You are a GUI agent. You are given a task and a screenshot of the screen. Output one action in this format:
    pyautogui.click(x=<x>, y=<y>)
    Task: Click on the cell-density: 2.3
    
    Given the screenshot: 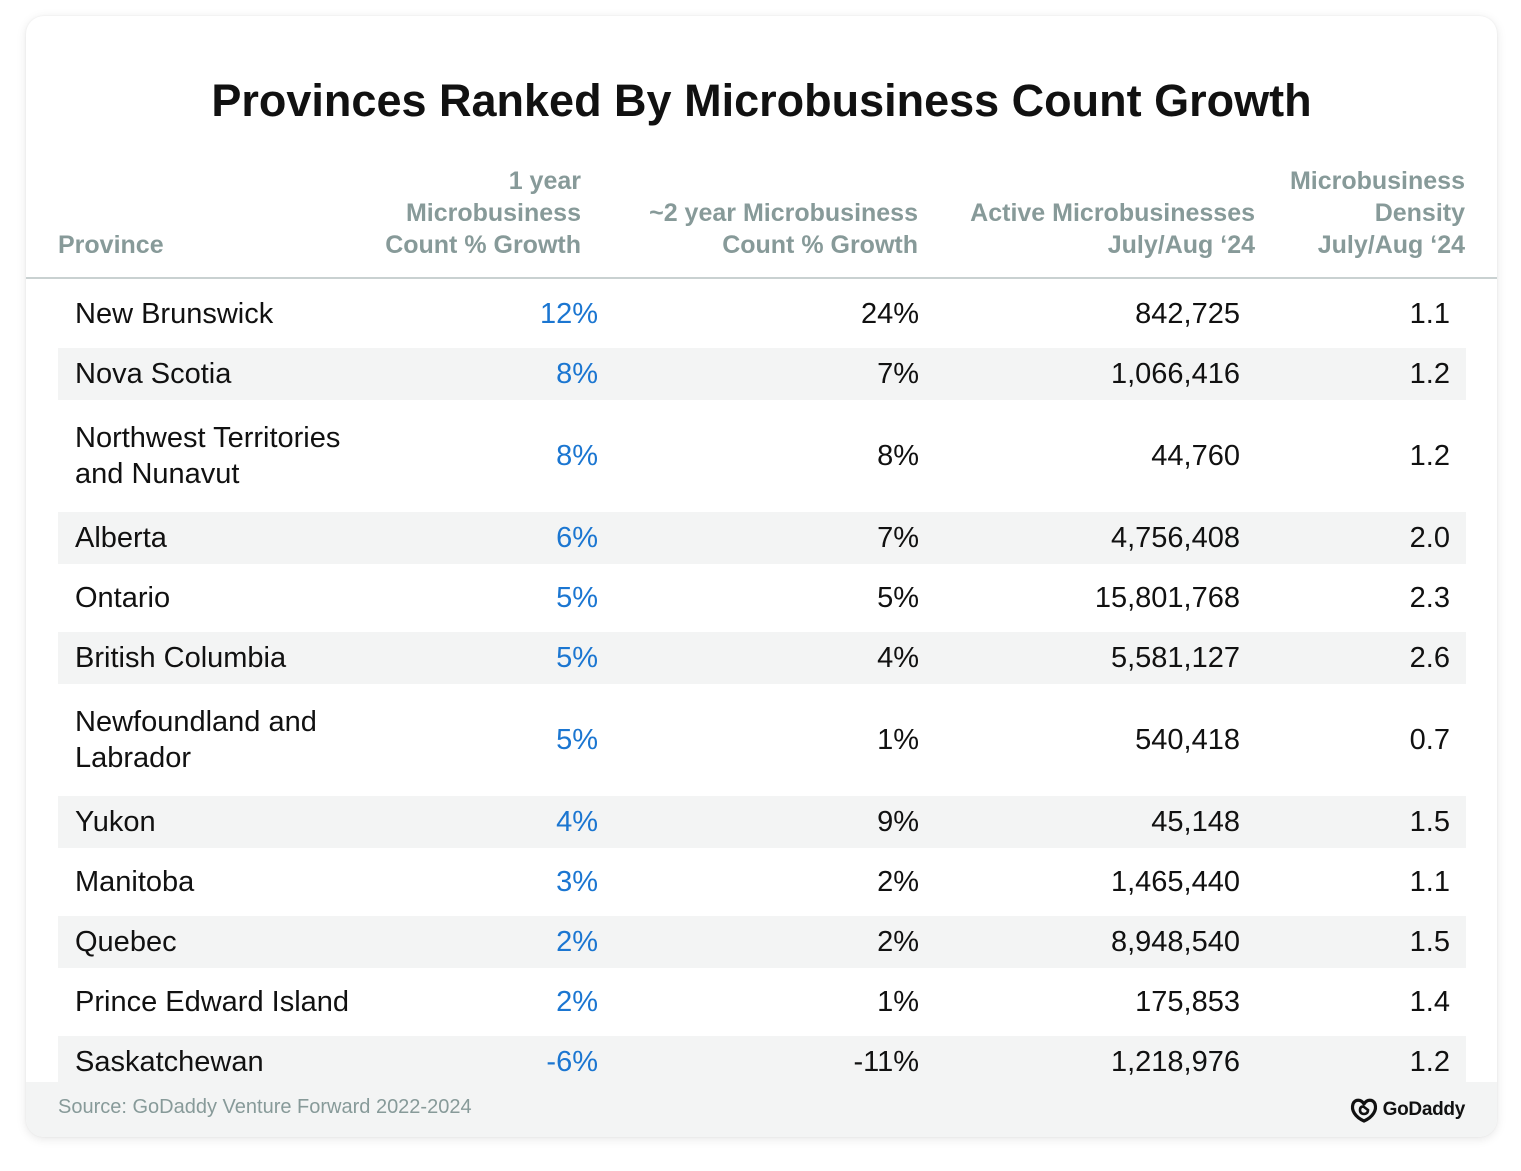 What is the action you would take?
    pyautogui.click(x=1429, y=598)
    